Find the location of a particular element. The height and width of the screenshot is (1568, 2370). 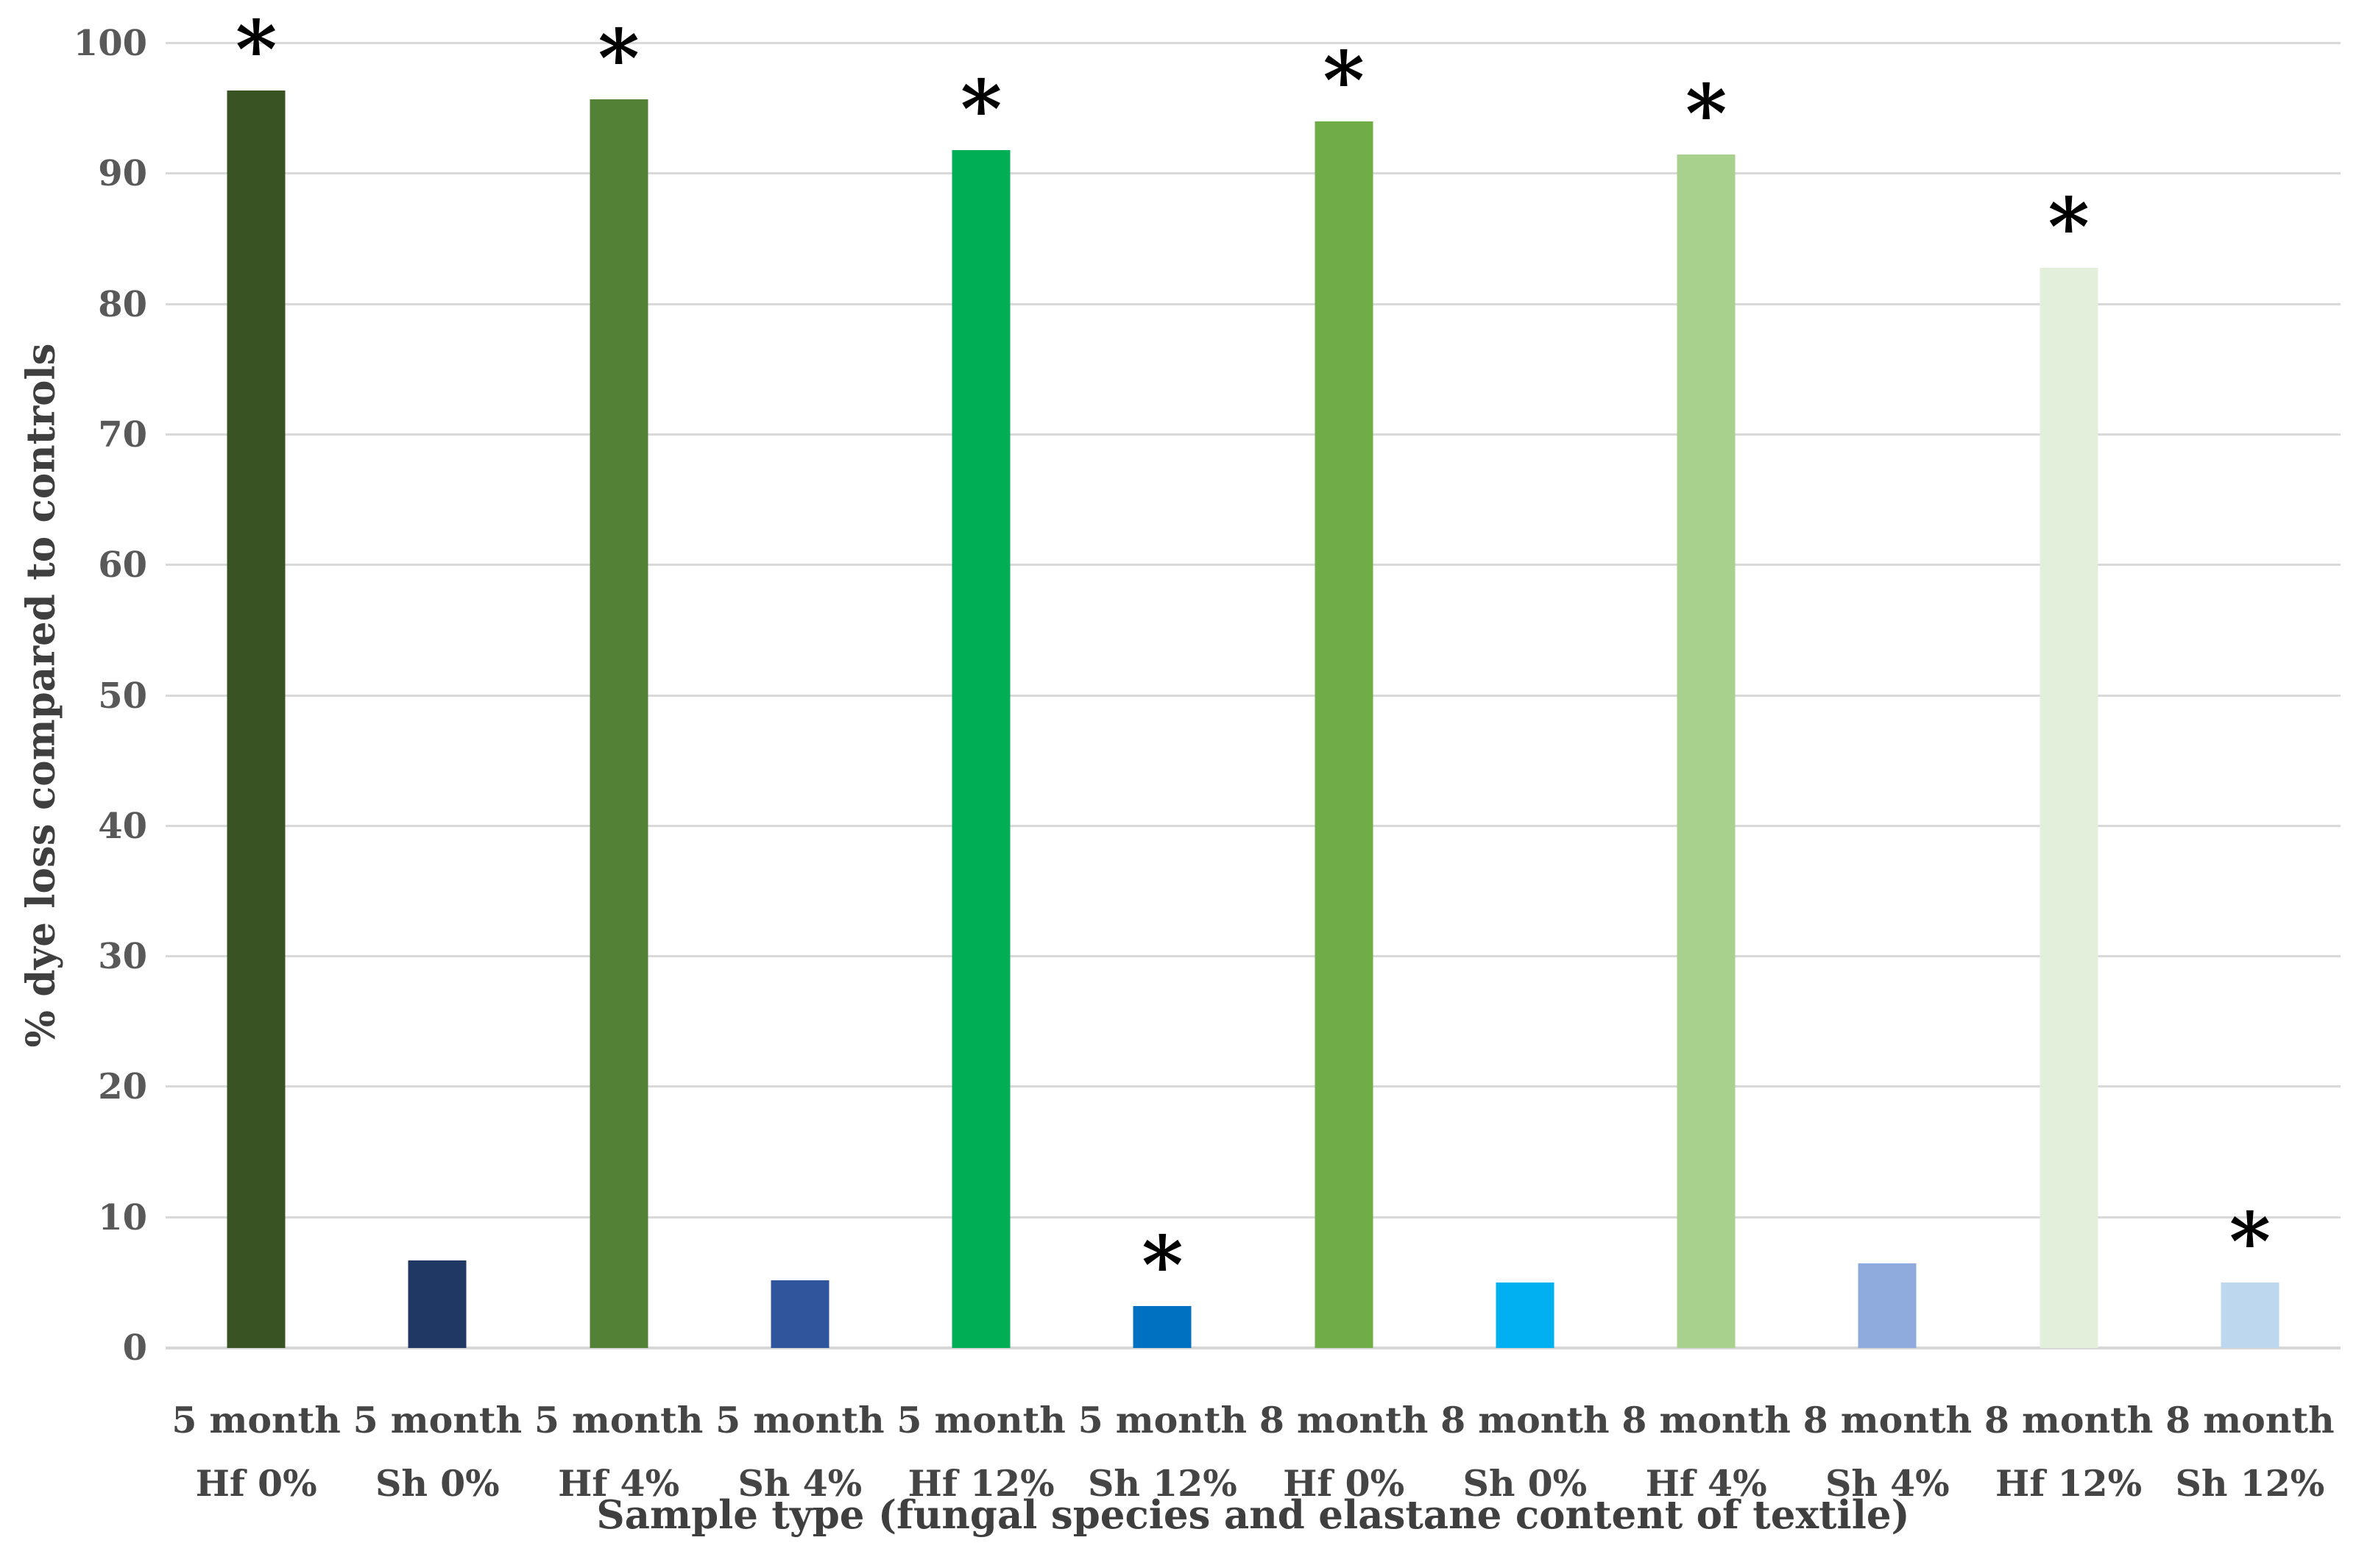

bar-8month-hf4 is located at coordinates (1707, 751).